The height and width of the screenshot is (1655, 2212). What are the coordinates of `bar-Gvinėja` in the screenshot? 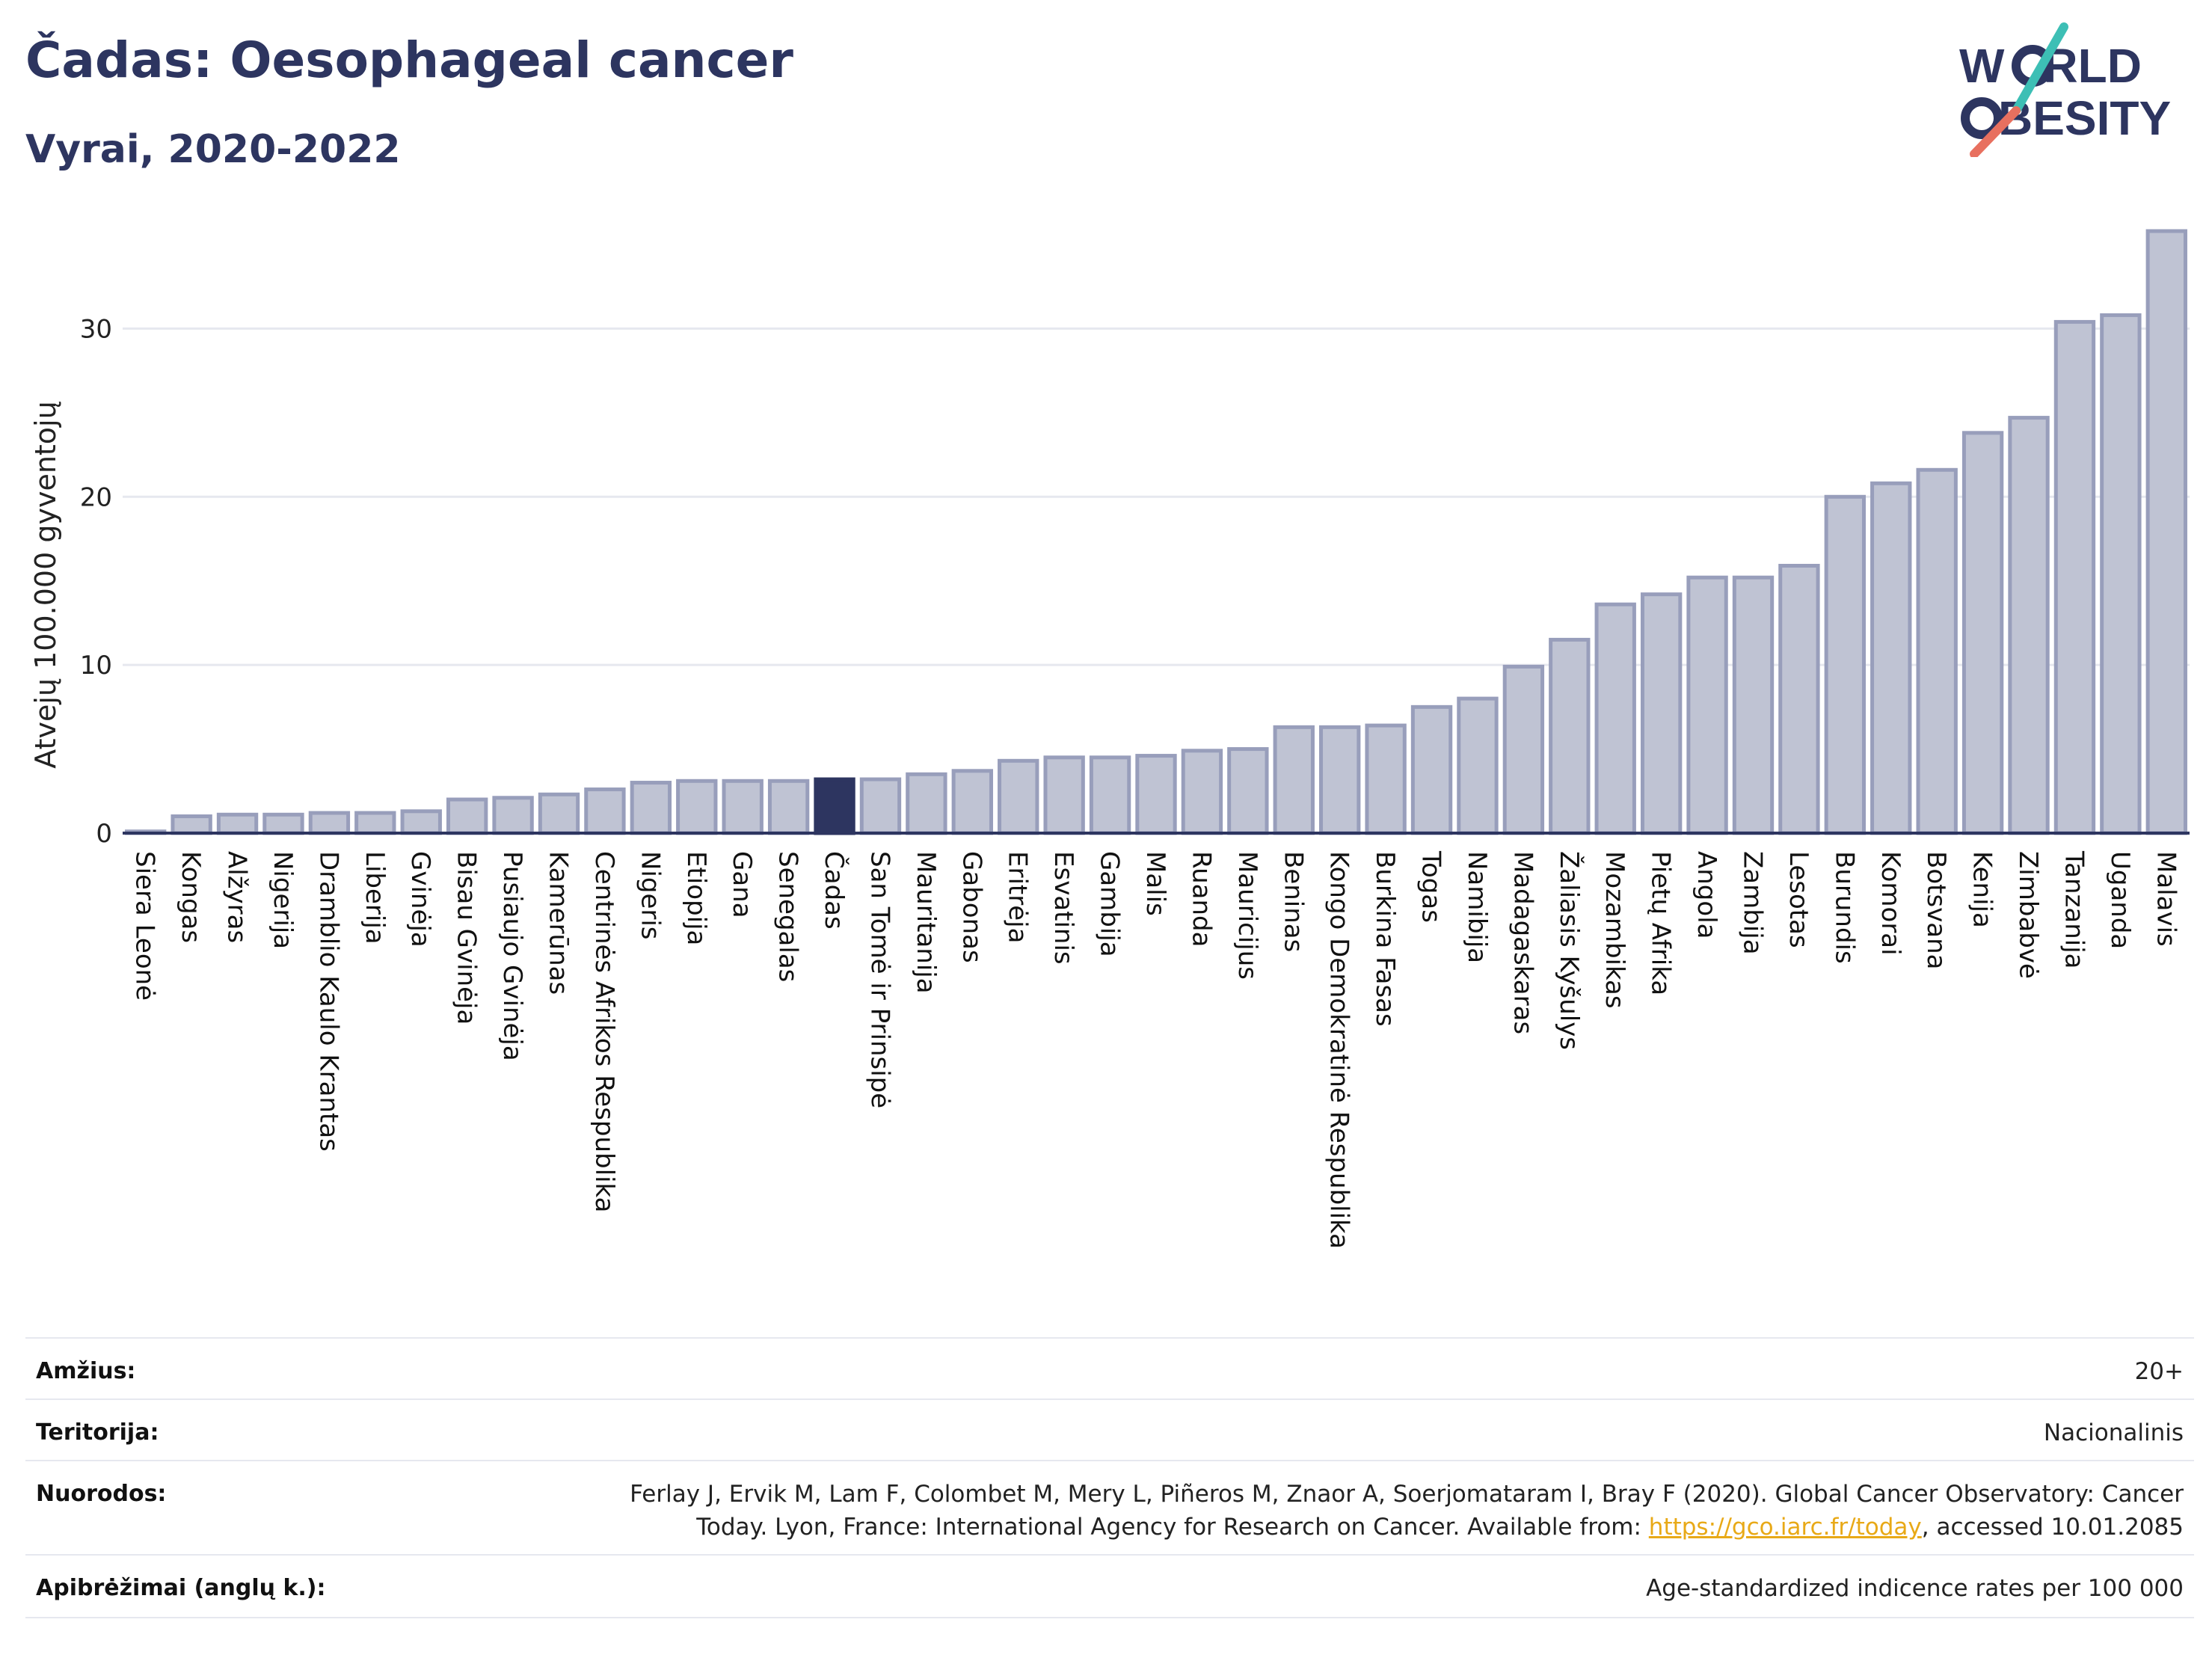 It's located at (421, 822).